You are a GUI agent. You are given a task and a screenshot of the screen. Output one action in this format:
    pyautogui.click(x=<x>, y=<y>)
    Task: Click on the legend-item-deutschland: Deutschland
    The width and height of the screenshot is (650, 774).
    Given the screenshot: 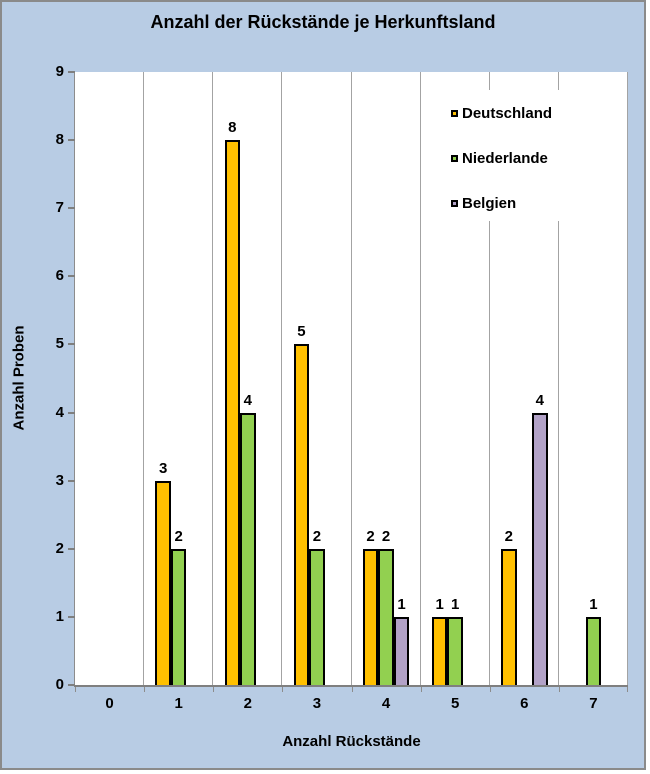 What is the action you would take?
    pyautogui.click(x=538, y=113)
    